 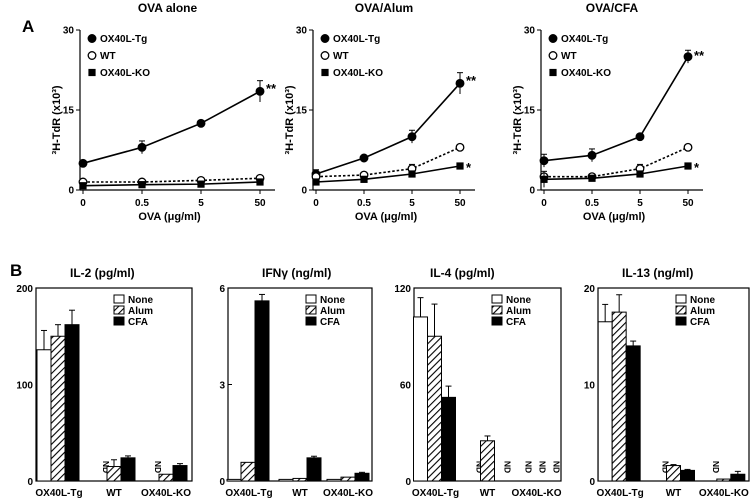 I want to click on y-tick-label: 20, so click(x=590, y=289).